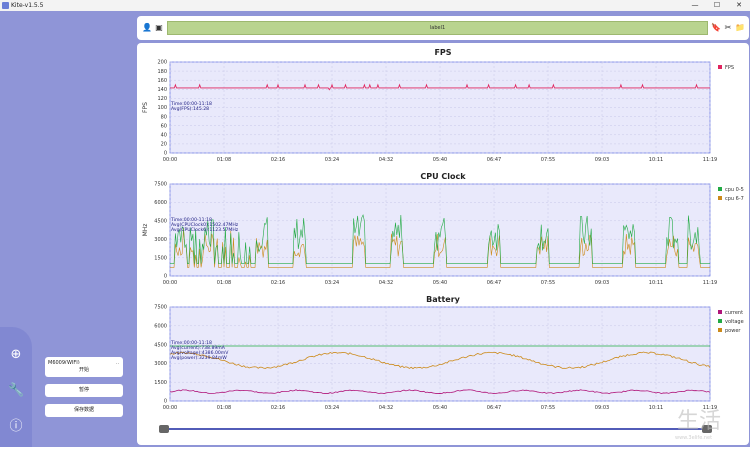 The width and height of the screenshot is (750, 449). What do you see at coordinates (443, 176) in the screenshot?
I see `chart-title: CPU Clock` at bounding box center [443, 176].